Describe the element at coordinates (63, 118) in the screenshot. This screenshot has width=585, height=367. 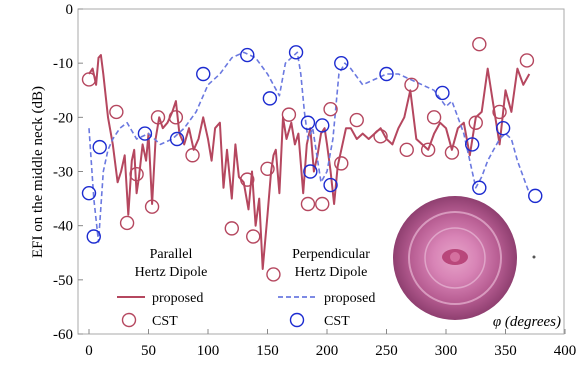
I see `y-tick-label: -20` at that location.